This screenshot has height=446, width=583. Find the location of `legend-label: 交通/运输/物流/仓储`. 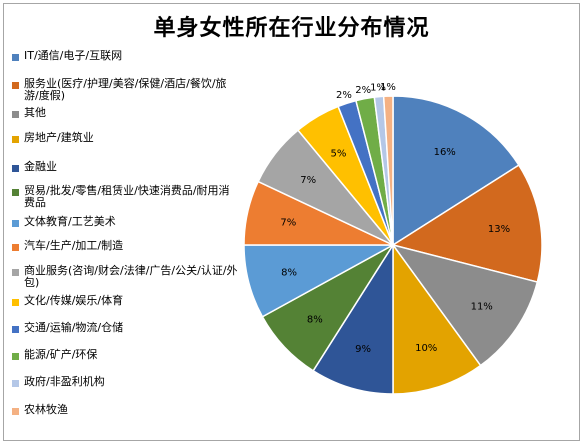

legend-label: 交通/运输/物流/仓储 is located at coordinates (74, 327).